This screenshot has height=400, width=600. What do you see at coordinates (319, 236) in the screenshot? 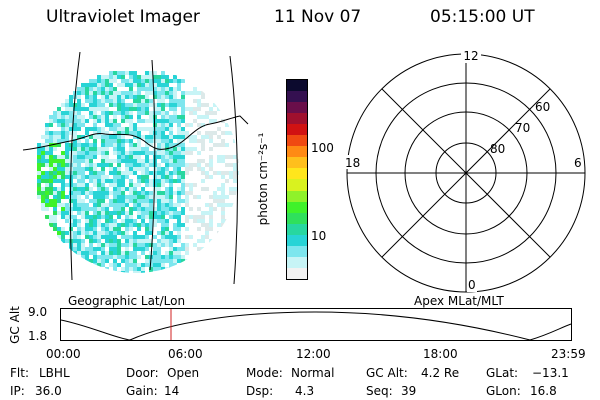
I see `colorbar-tick-10: 10` at bounding box center [319, 236].